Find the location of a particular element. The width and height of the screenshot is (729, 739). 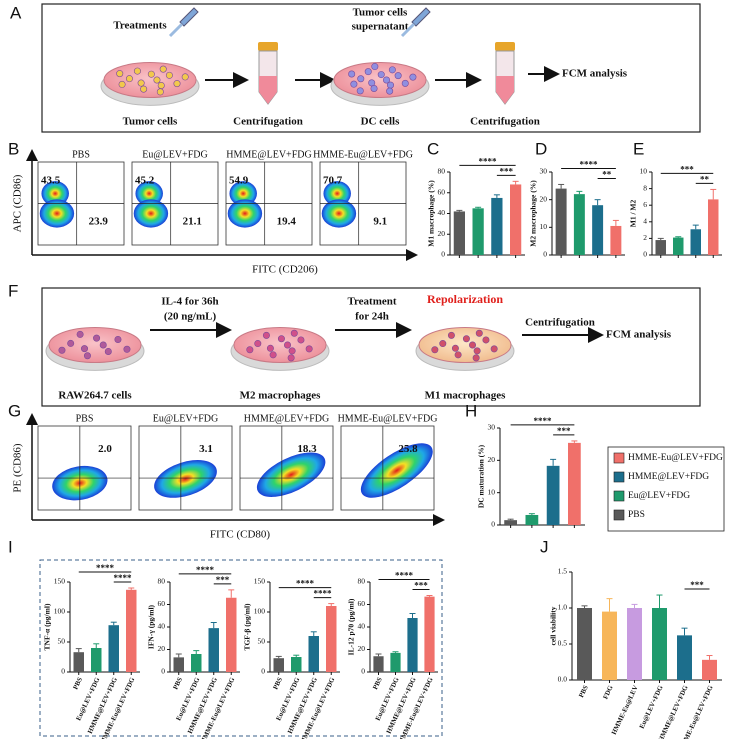

y-tick-label: 2 is located at coordinates (645, 237).